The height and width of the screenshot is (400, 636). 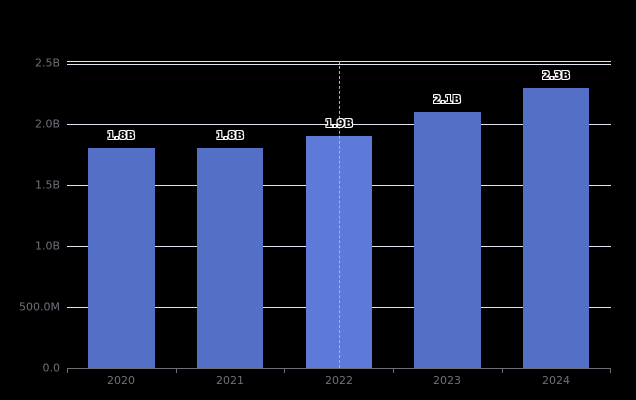 What do you see at coordinates (51, 368) in the screenshot?
I see `y-tick-label: 0.0` at bounding box center [51, 368].